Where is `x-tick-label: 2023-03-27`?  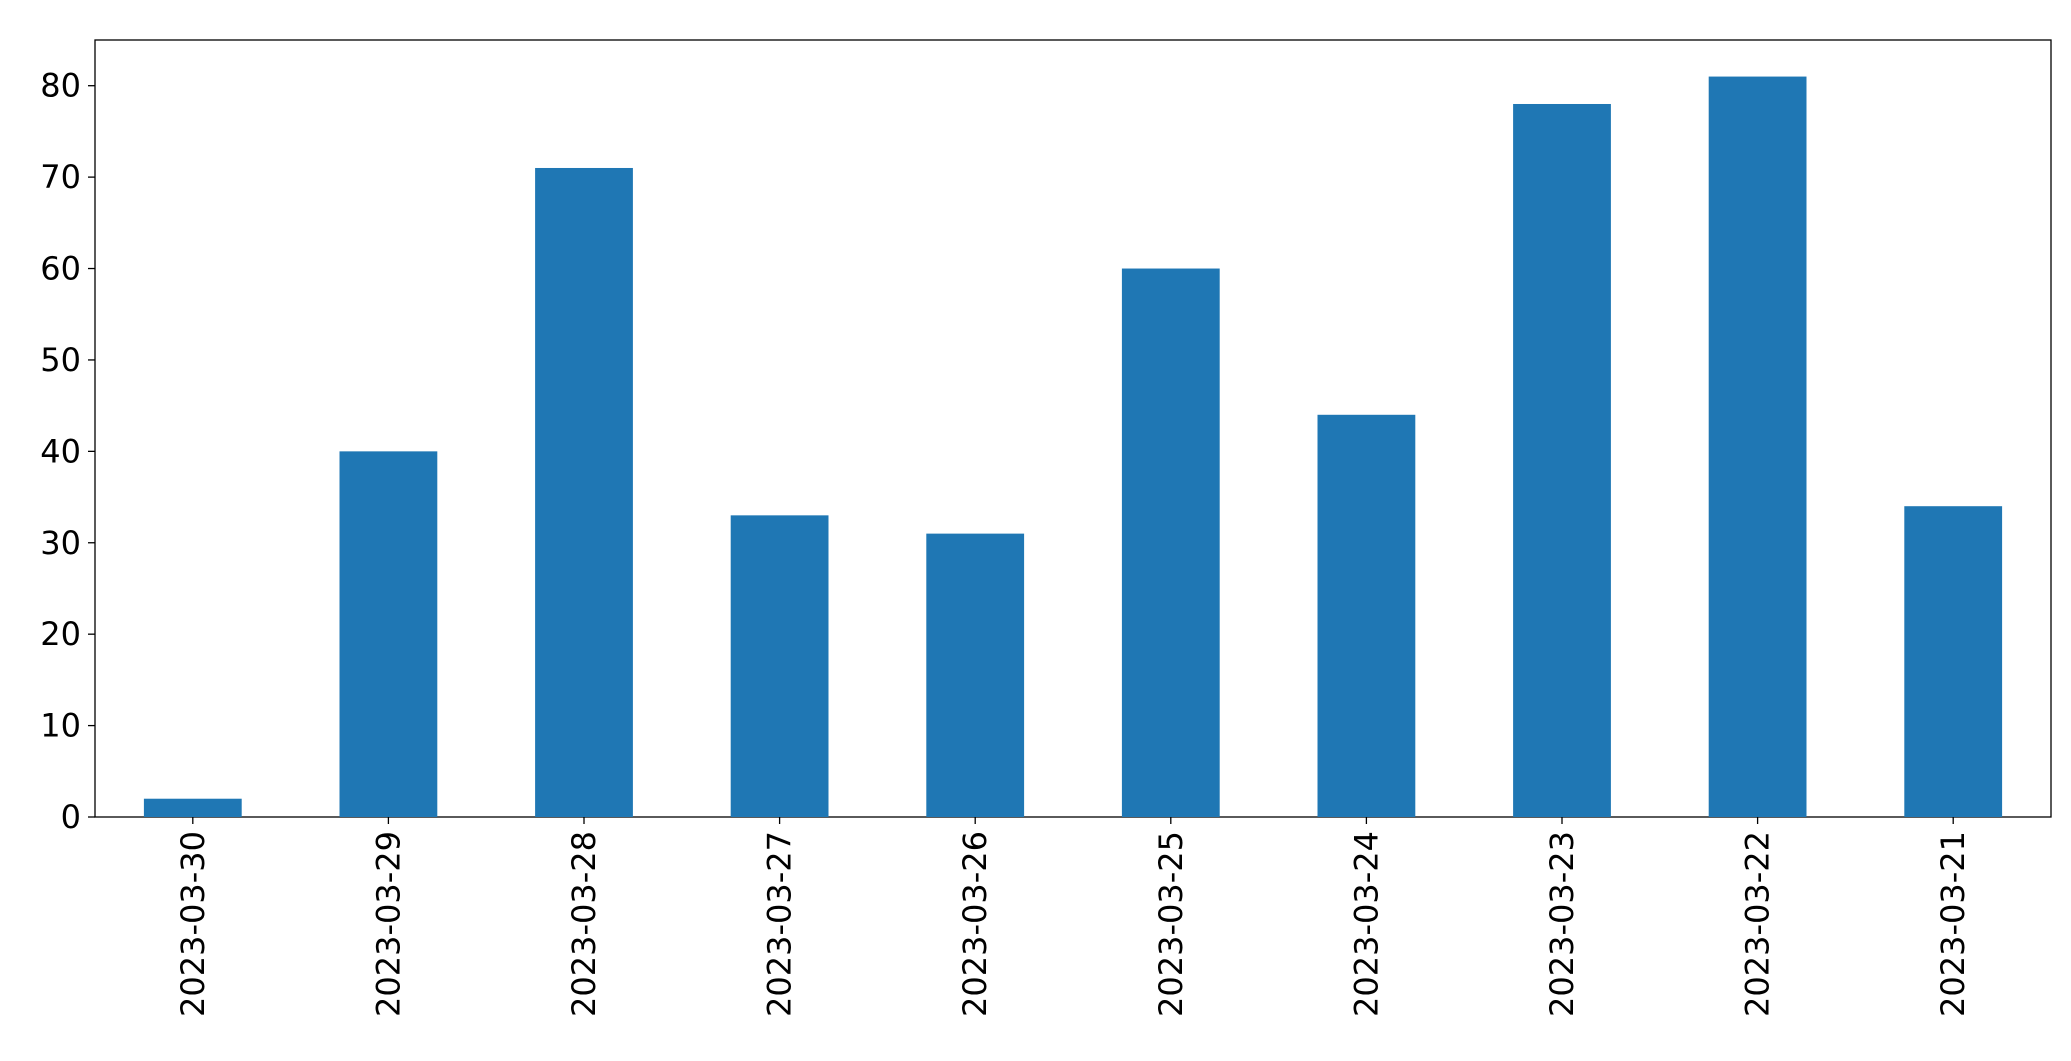
x-tick-label: 2023-03-27 is located at coordinates (780, 924).